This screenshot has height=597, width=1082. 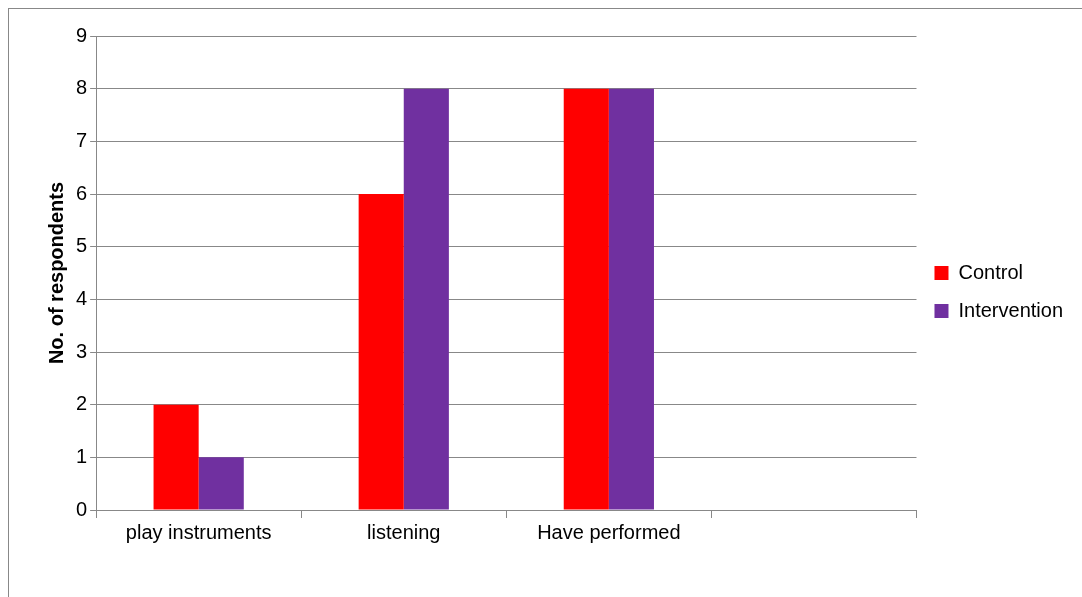 What do you see at coordinates (1010, 309) in the screenshot?
I see `legend-label: Intervention` at bounding box center [1010, 309].